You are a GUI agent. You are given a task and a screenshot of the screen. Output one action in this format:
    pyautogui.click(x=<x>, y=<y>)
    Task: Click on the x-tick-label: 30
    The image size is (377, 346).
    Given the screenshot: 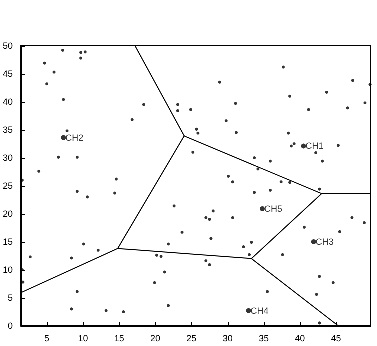 What is the action you would take?
    pyautogui.click(x=227, y=339)
    